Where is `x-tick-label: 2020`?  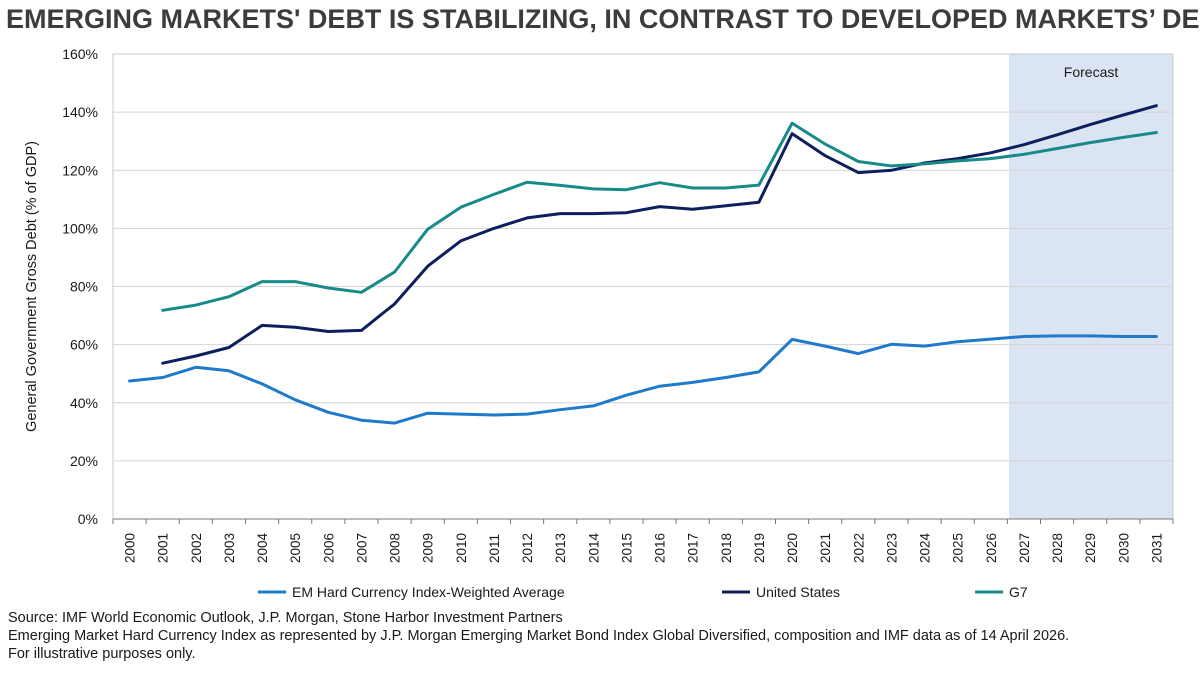 x-tick-label: 2020 is located at coordinates (792, 548).